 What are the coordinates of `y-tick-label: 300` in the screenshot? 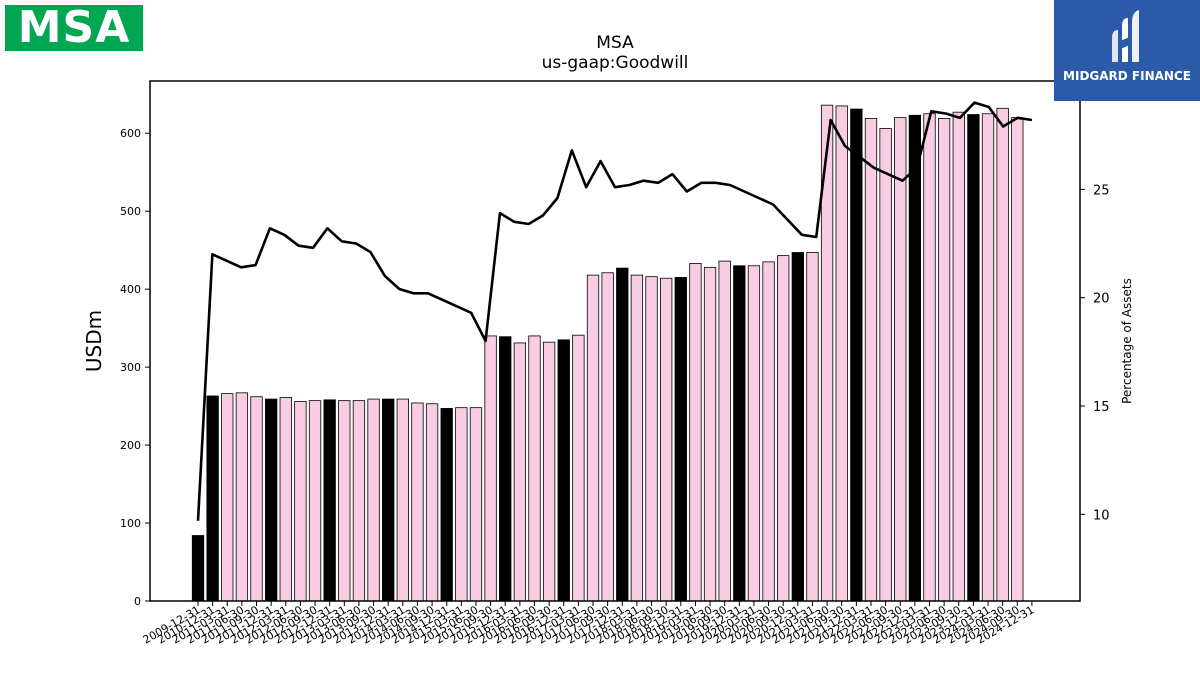 It's located at (130, 367).